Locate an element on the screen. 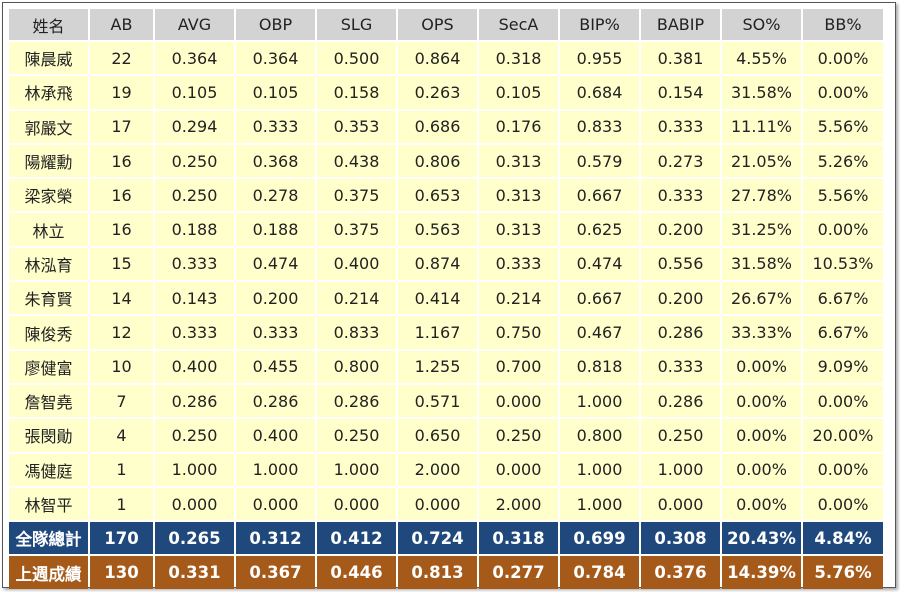 The image size is (900, 592). stat-cell: 33.33% is located at coordinates (761, 332).